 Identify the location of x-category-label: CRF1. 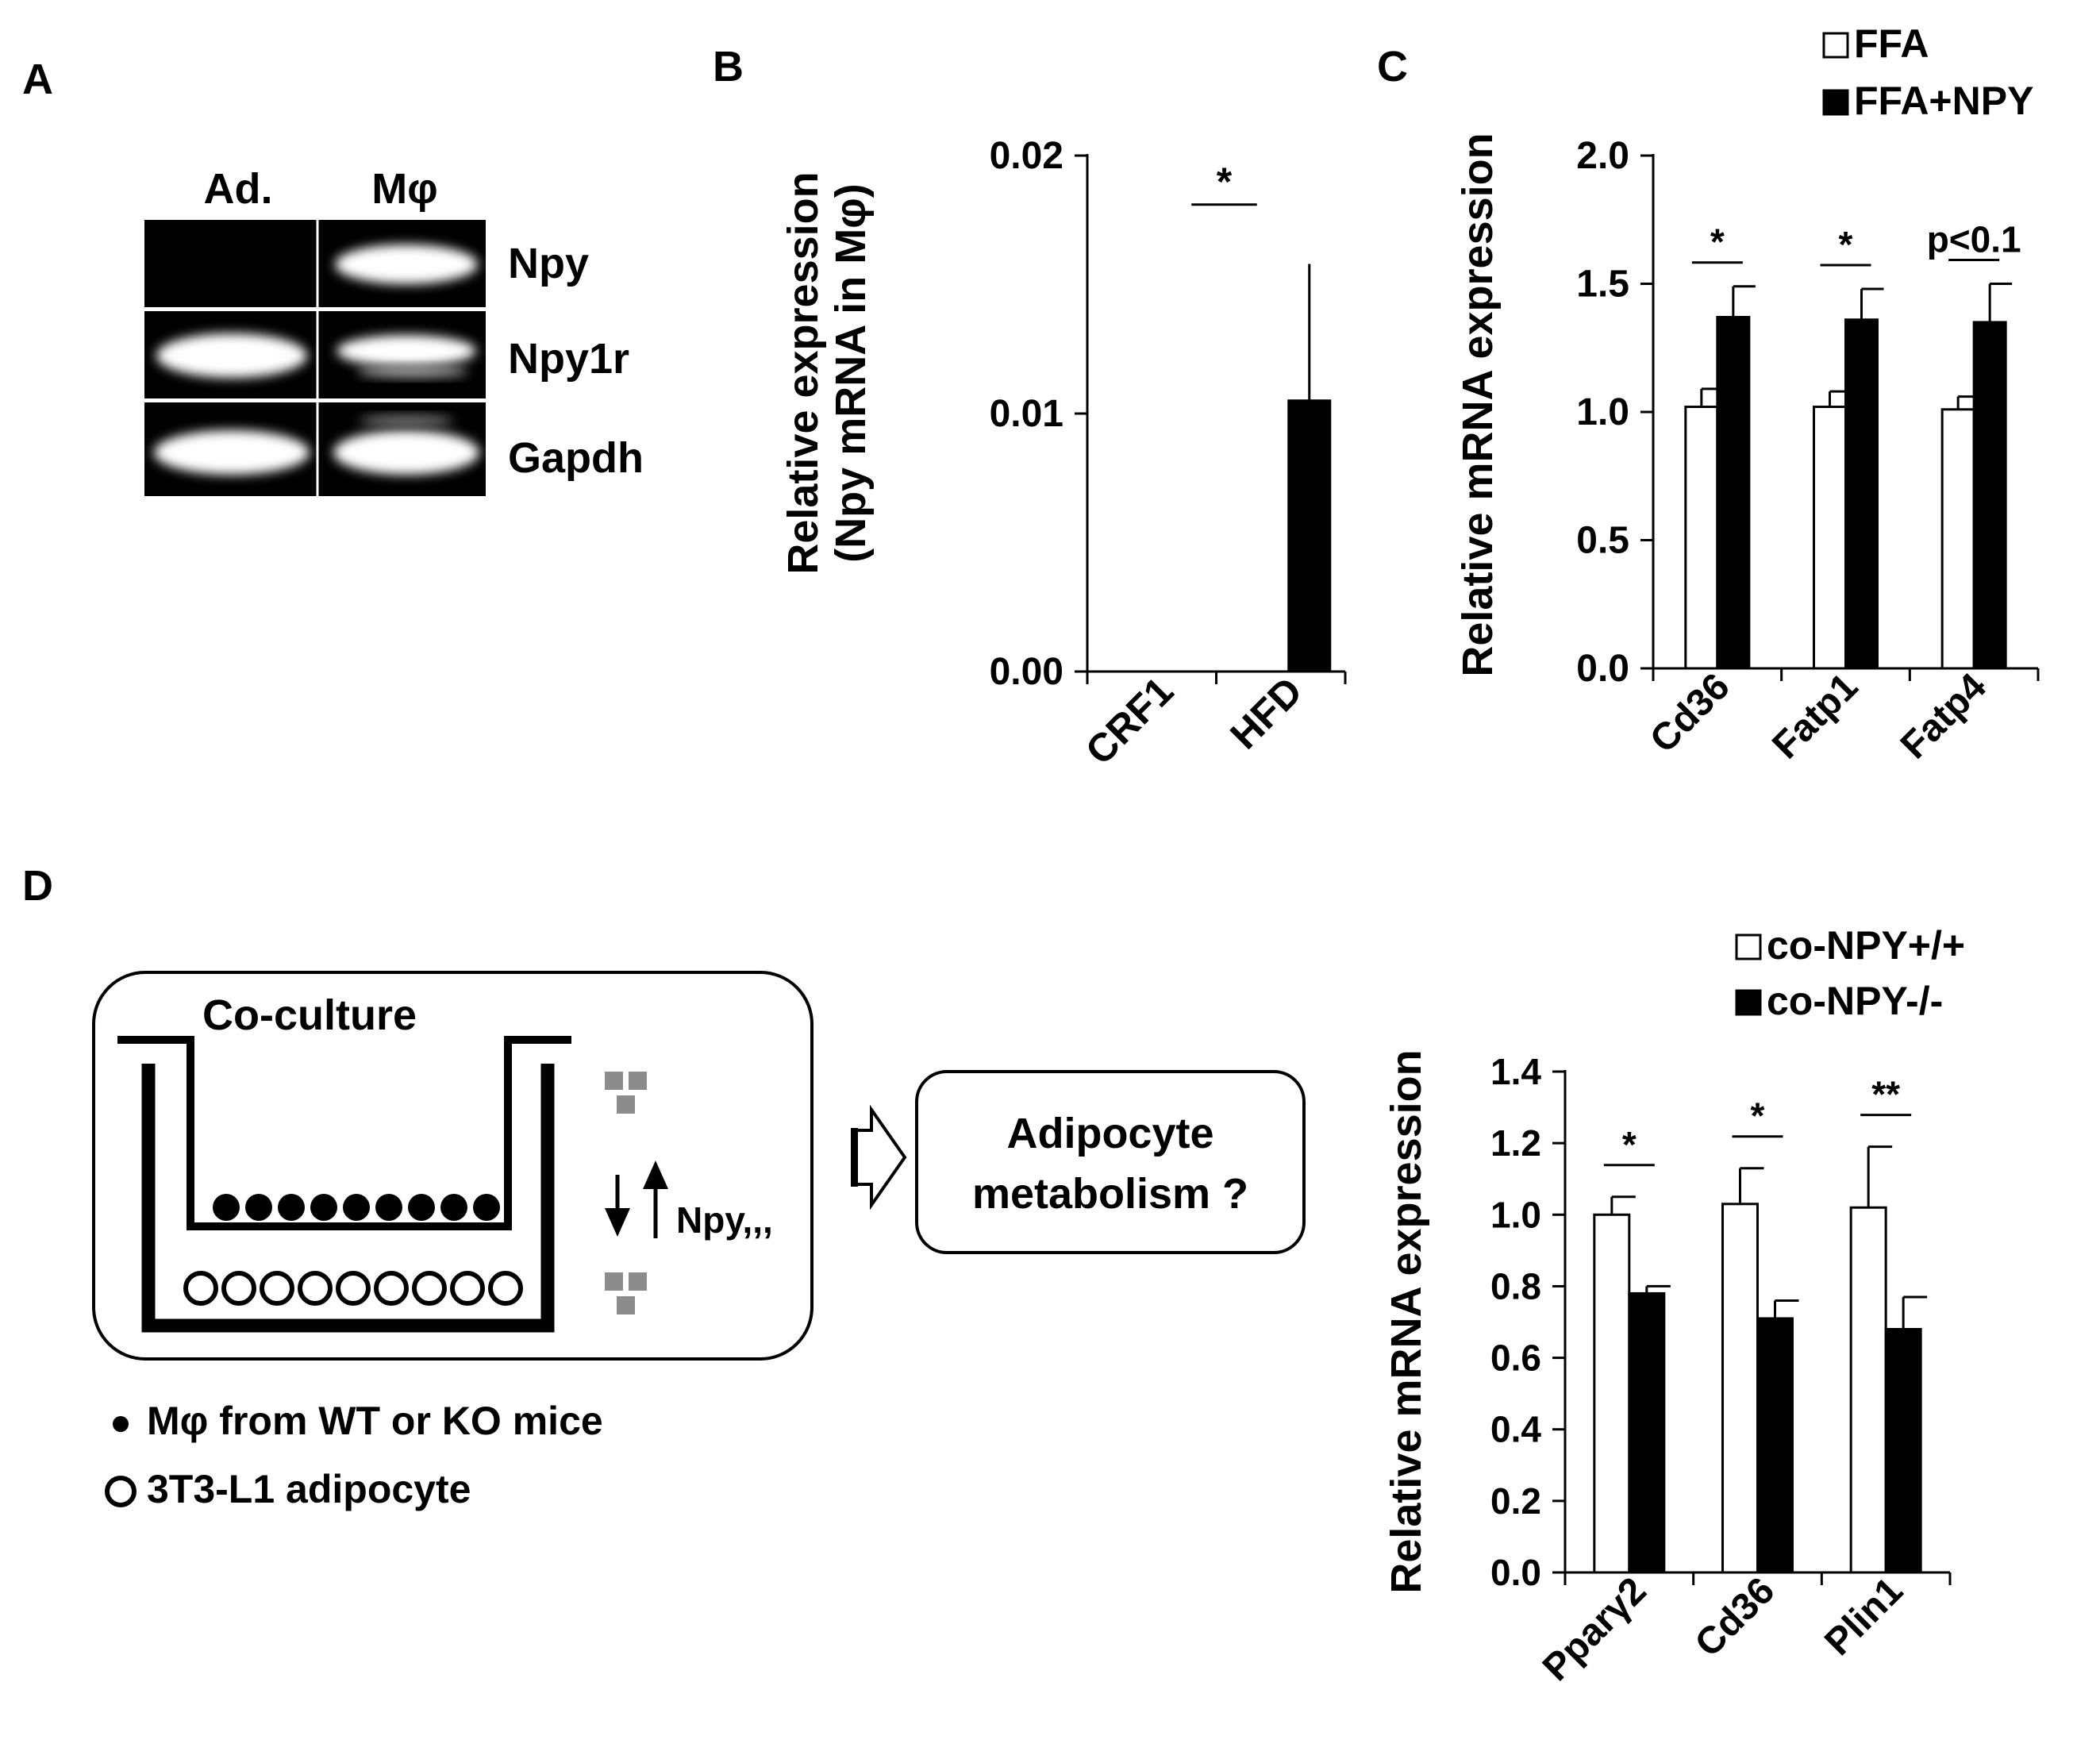
(1129, 720).